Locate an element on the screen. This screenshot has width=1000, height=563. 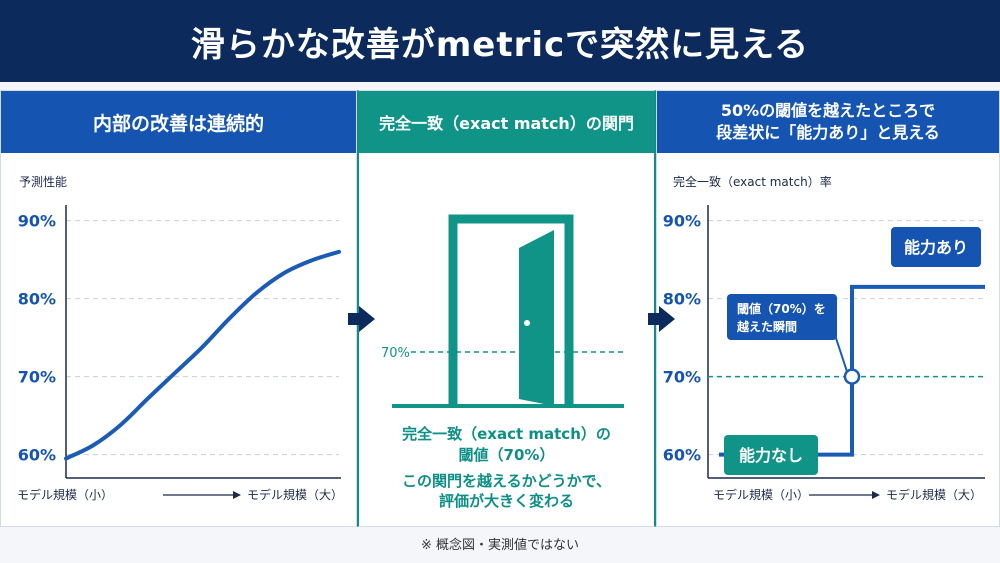
door-knob is located at coordinates (527, 323).